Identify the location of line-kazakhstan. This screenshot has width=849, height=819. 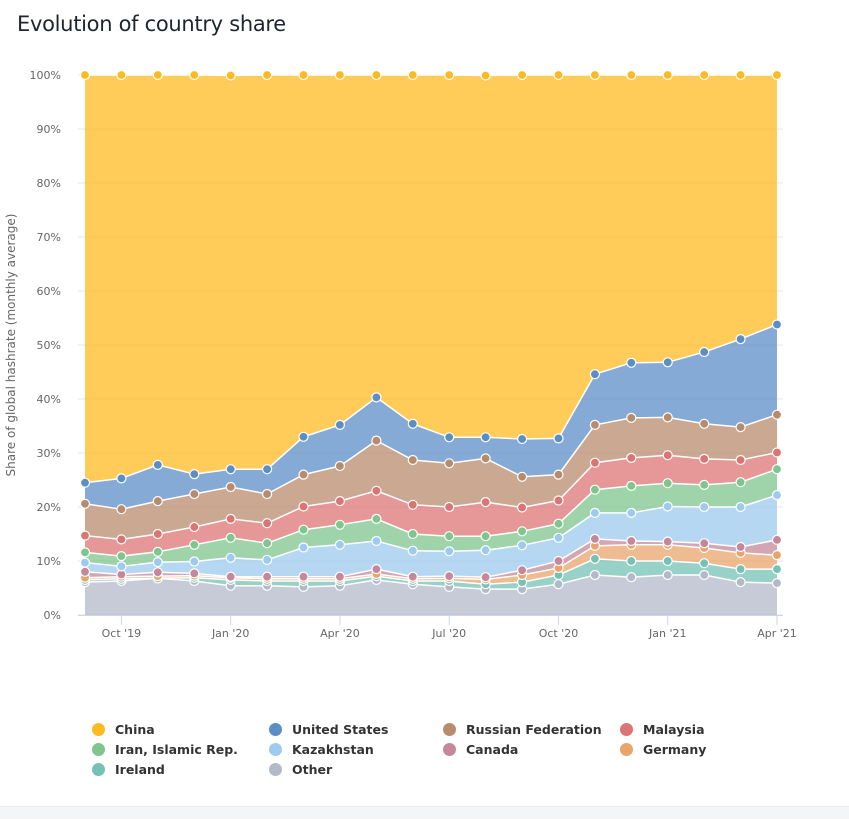
(431, 531).